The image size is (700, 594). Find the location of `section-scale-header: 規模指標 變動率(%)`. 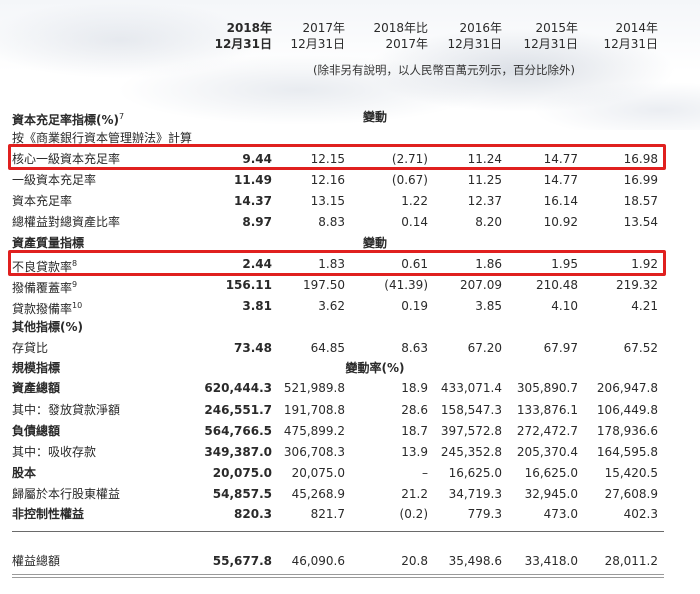

section-scale-header: 規模指標 變動率(%) is located at coordinates (350, 368).